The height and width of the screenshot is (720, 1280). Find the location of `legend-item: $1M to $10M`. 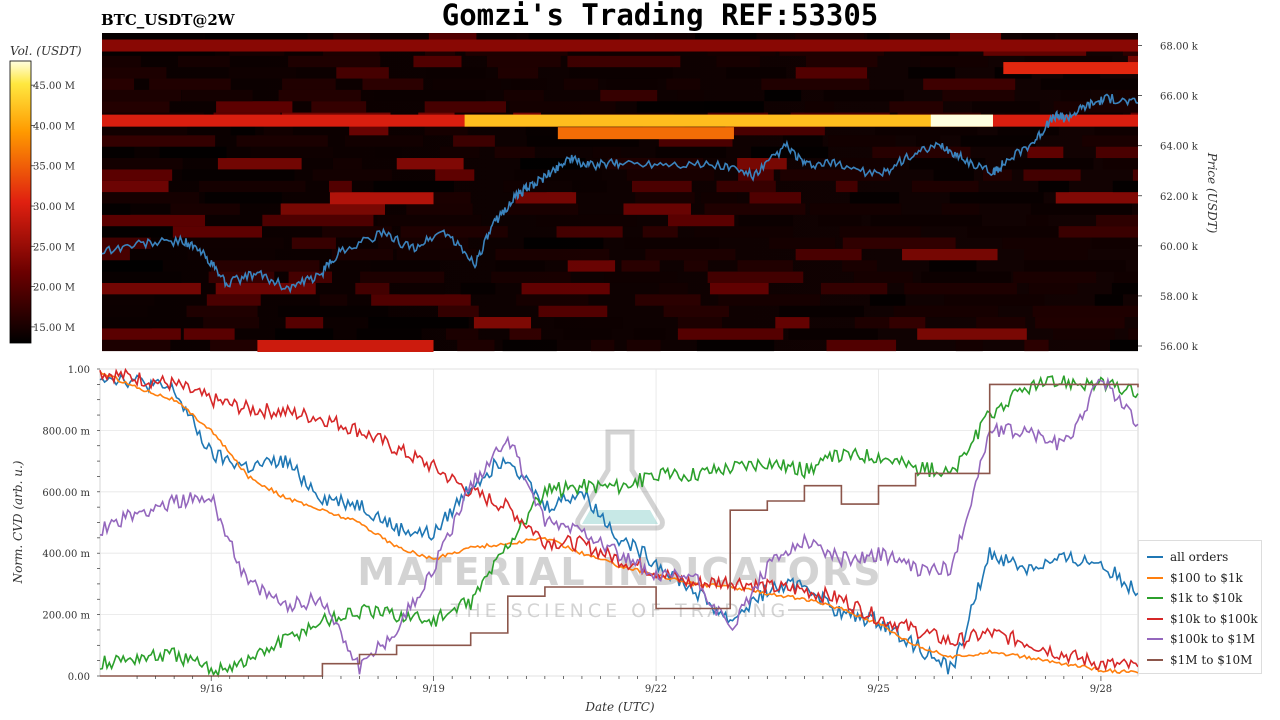

legend-item: $1M to $10M is located at coordinates (1204, 660).